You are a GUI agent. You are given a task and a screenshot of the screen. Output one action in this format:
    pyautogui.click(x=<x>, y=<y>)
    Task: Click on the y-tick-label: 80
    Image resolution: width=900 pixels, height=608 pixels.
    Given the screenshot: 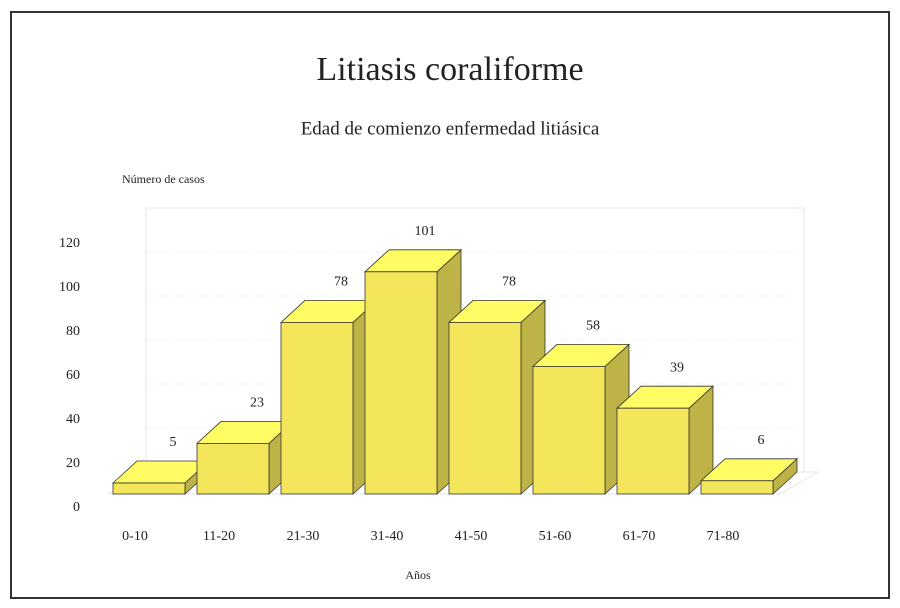 What is the action you would take?
    pyautogui.click(x=73, y=331)
    